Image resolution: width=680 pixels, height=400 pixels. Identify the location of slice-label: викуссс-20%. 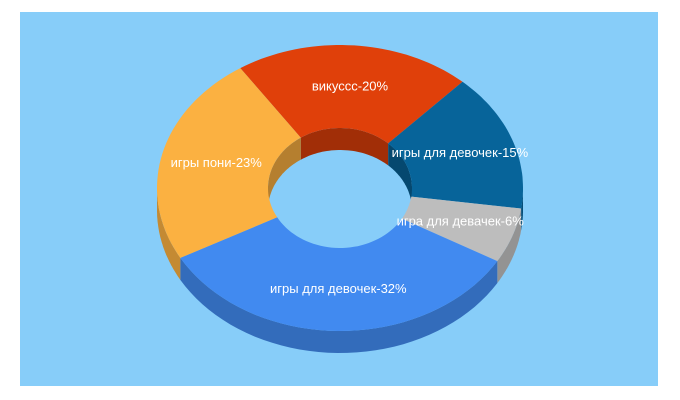
(350, 85).